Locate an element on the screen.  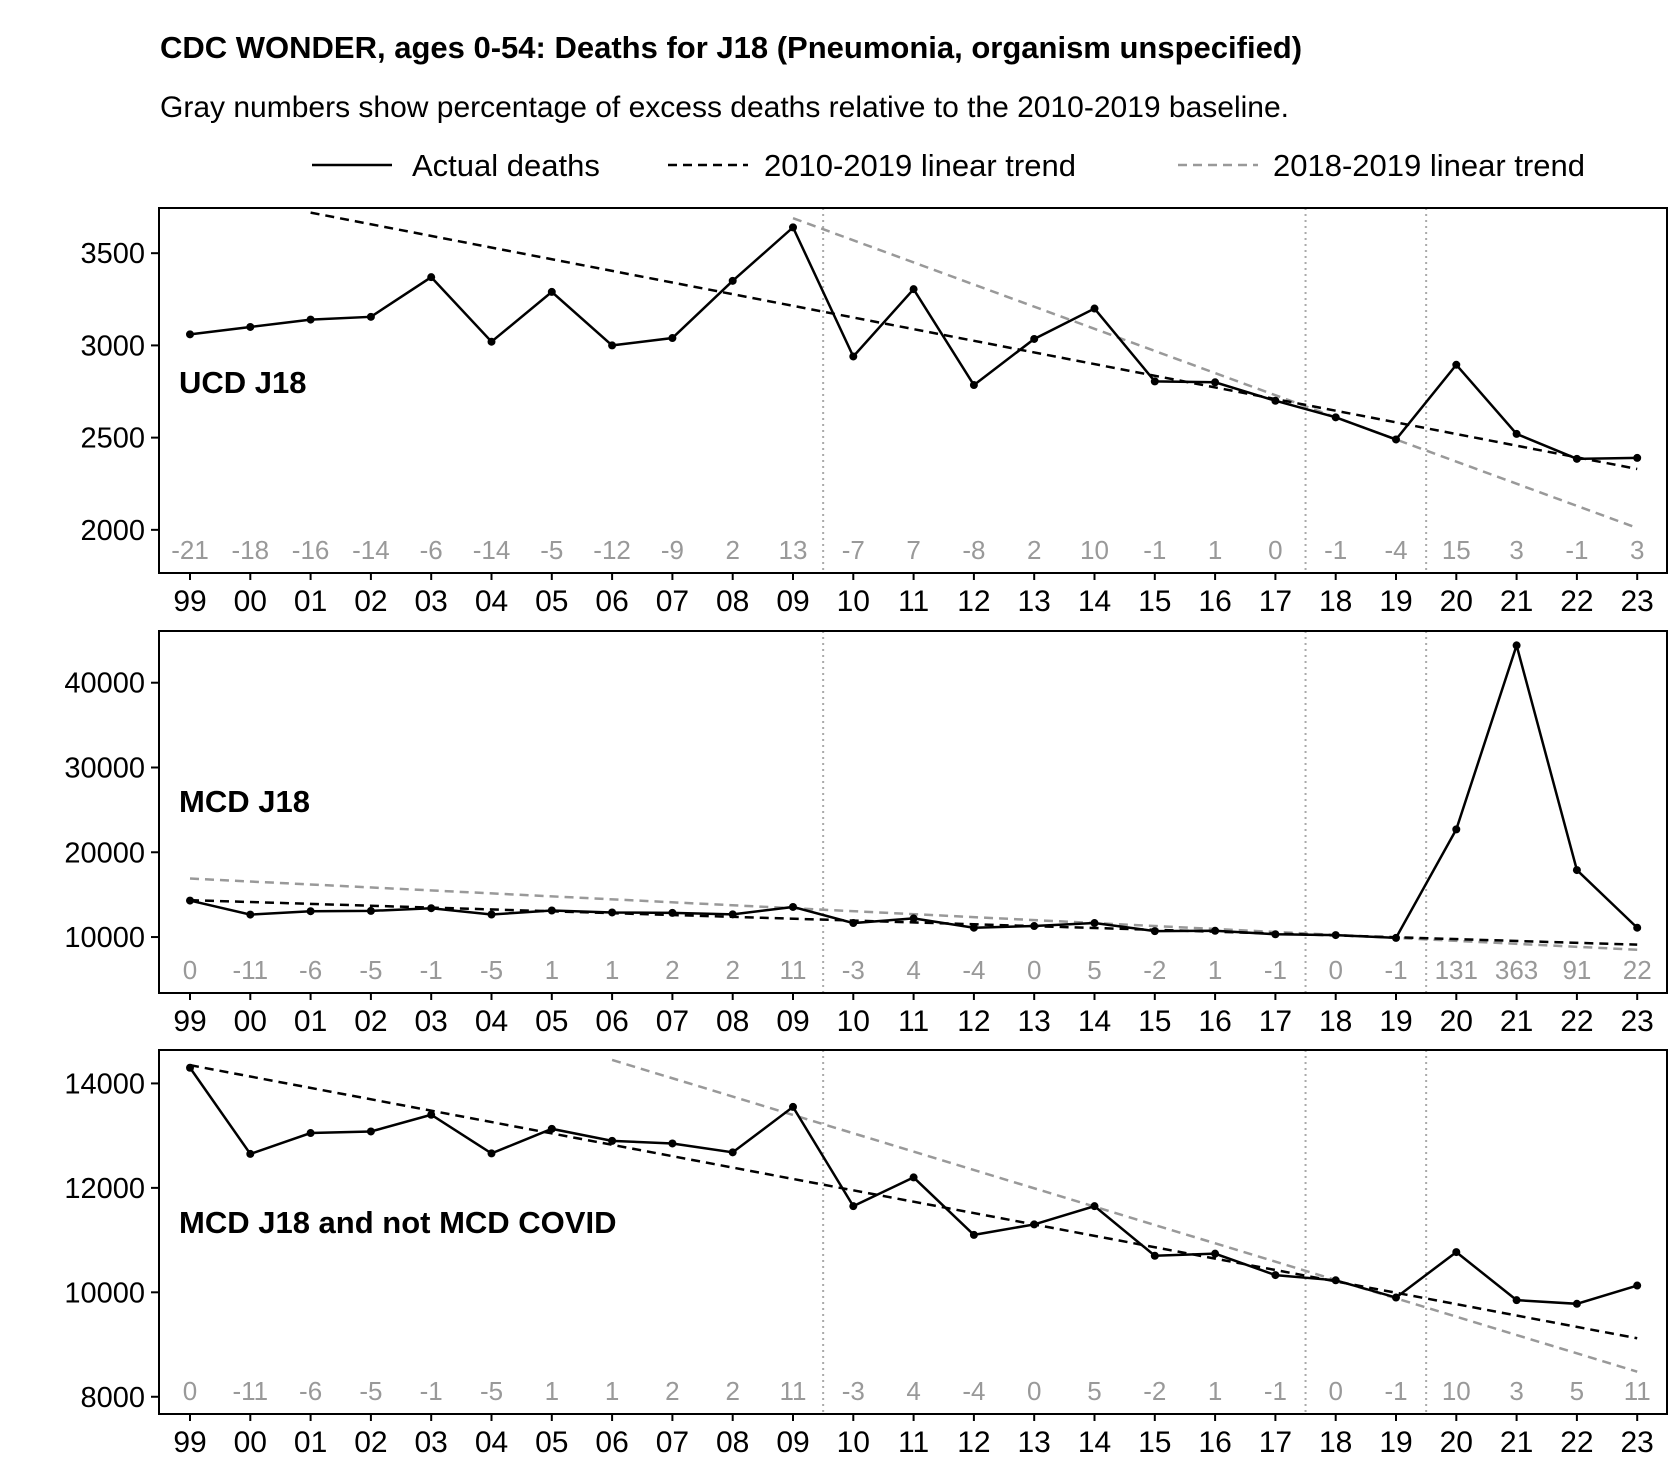
panel-label: MCD J18 and not MCD COVID is located at coordinates (397, 1222).